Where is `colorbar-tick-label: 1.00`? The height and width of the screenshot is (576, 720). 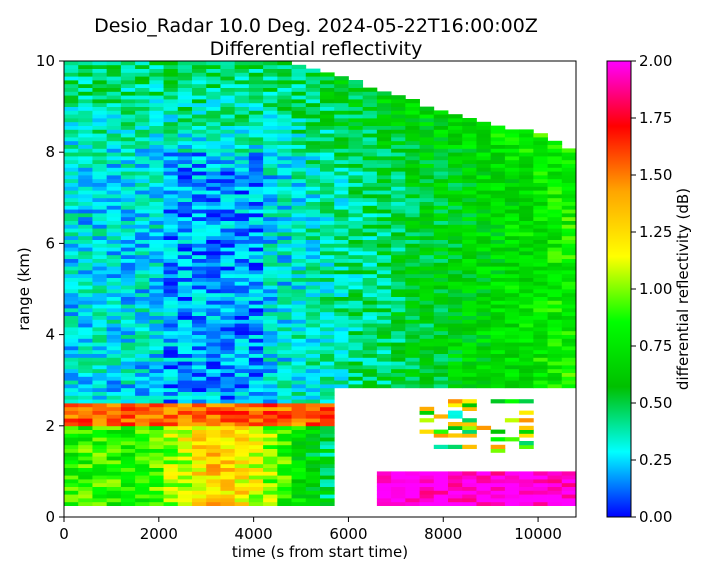
colorbar-tick-label: 1.00 is located at coordinates (655, 289).